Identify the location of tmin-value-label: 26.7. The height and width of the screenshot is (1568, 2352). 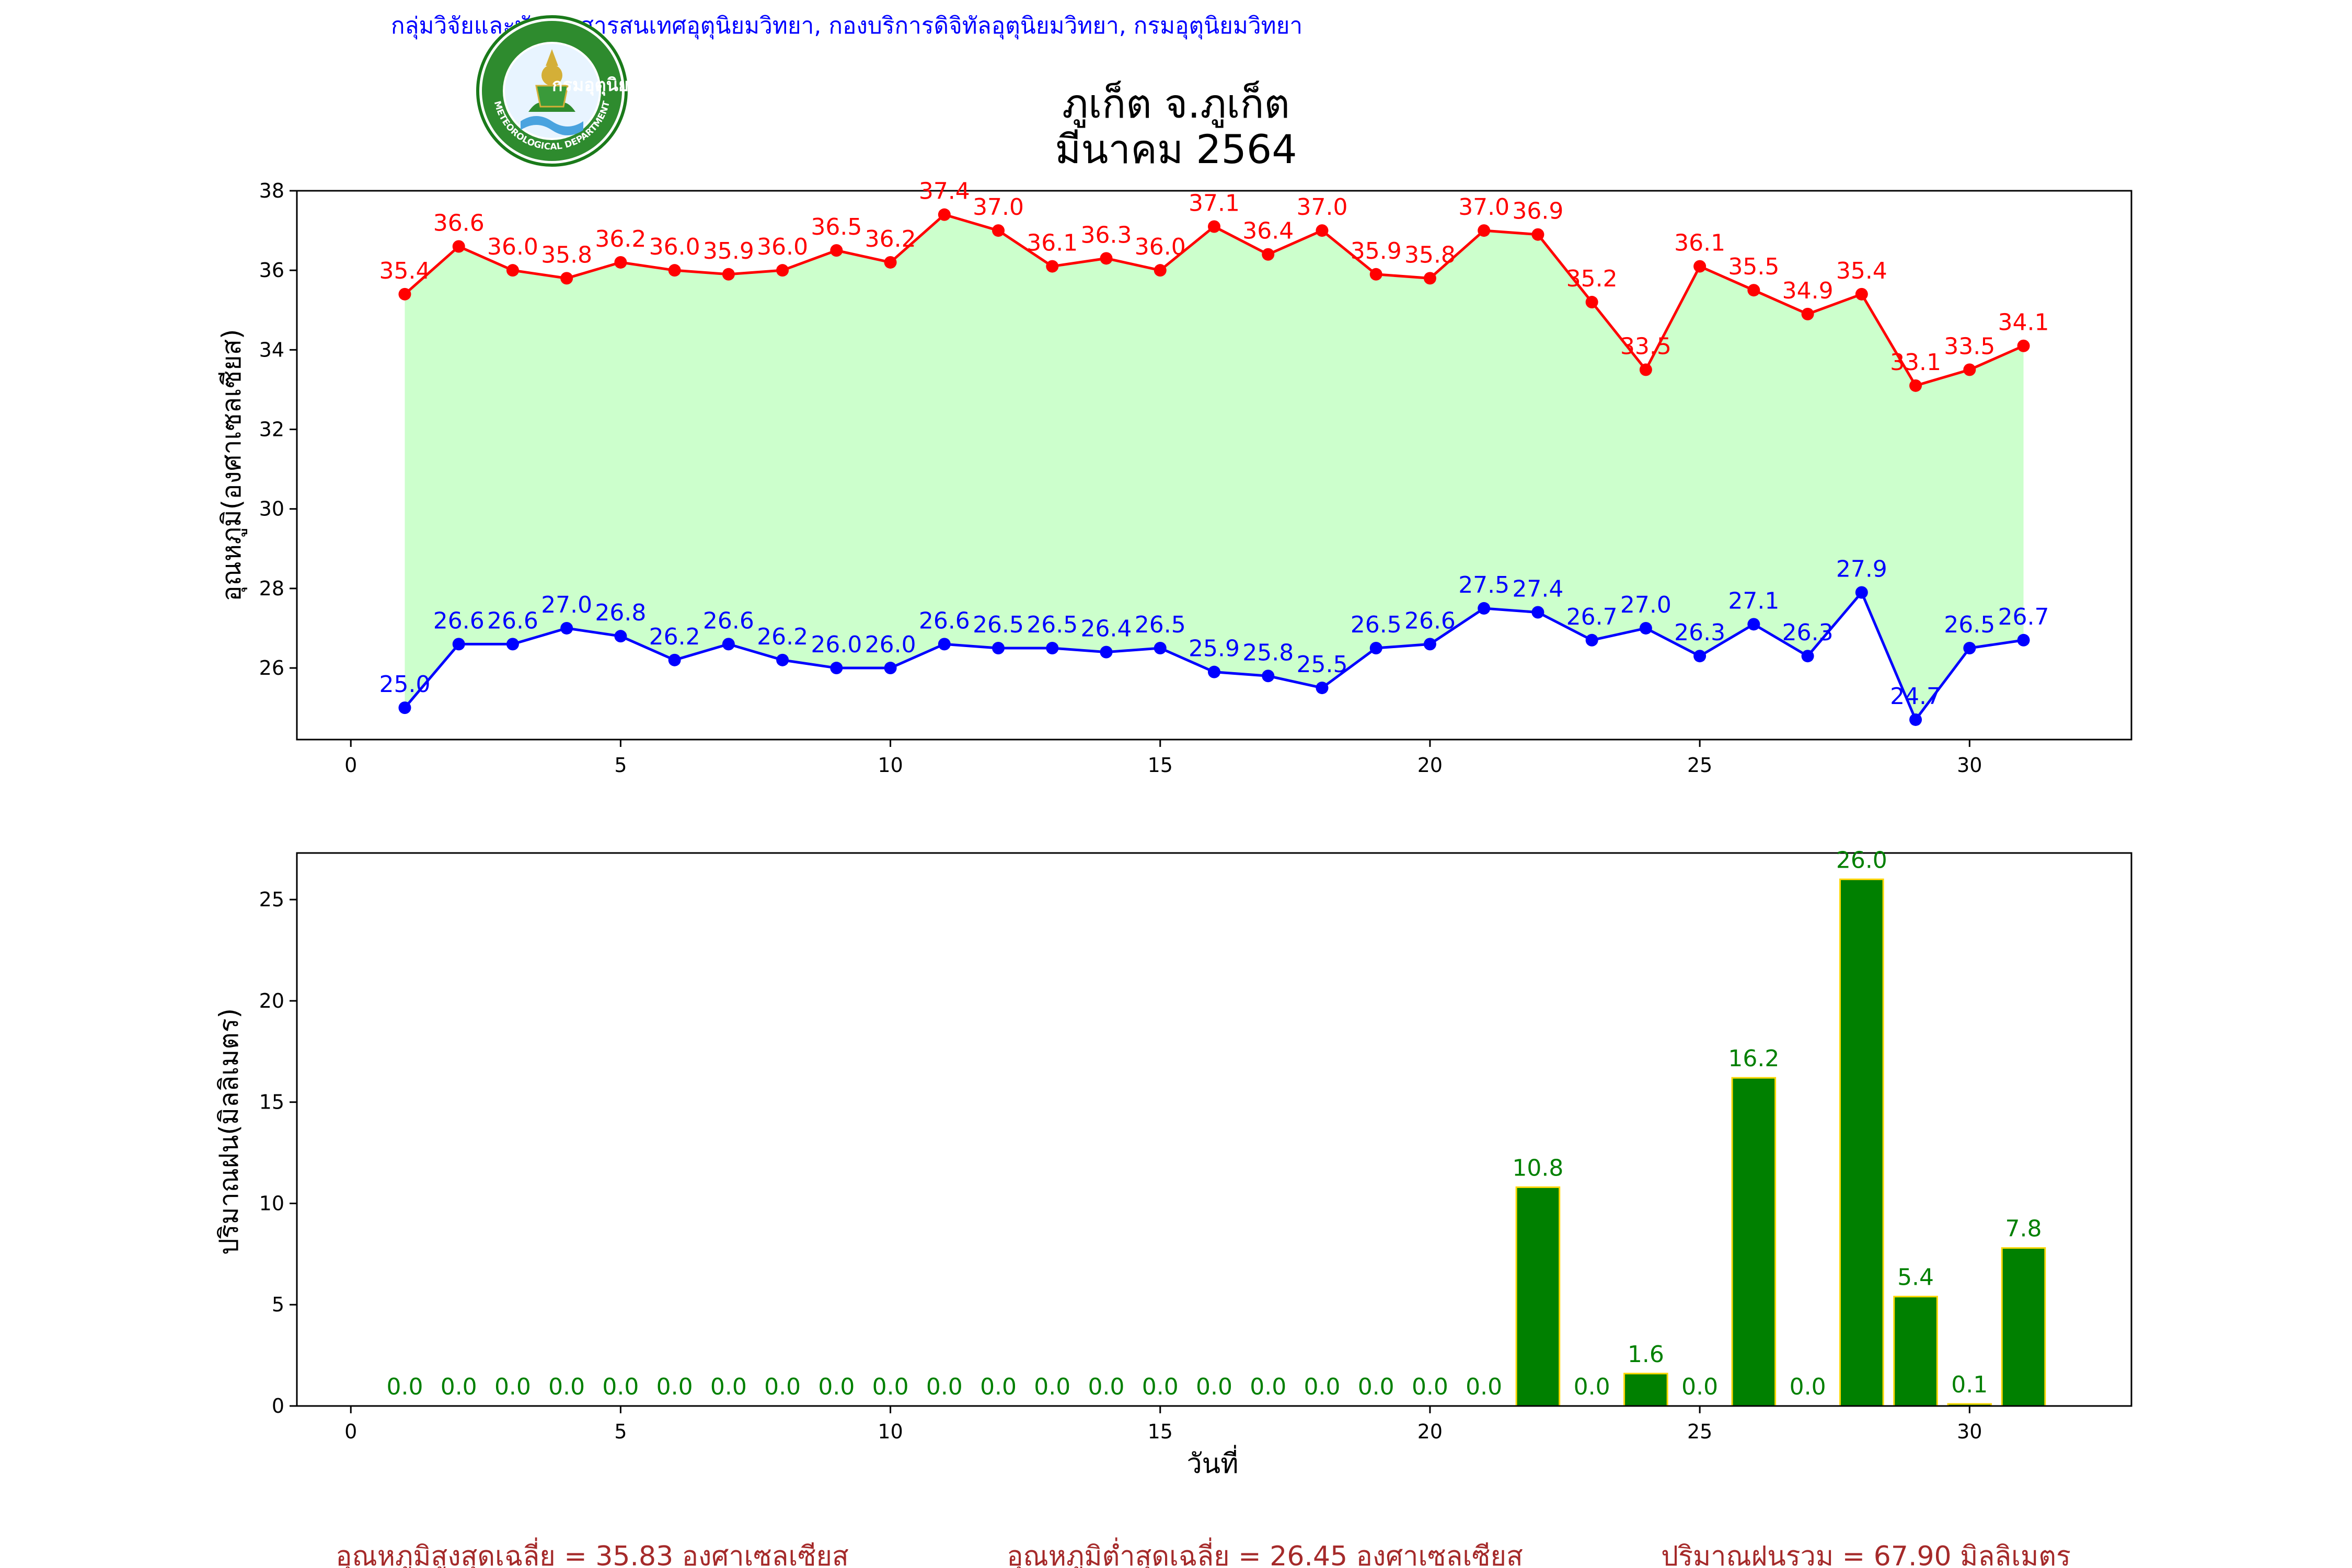
(2023, 617).